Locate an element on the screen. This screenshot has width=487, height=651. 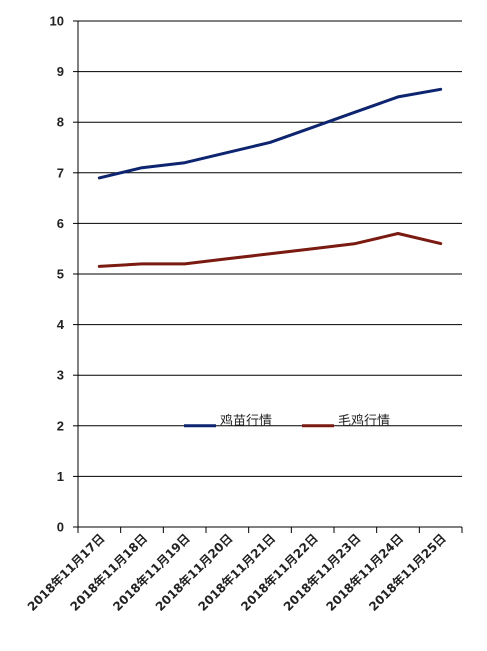
x-tick-label: 2018年11月18日 is located at coordinates (108, 572).